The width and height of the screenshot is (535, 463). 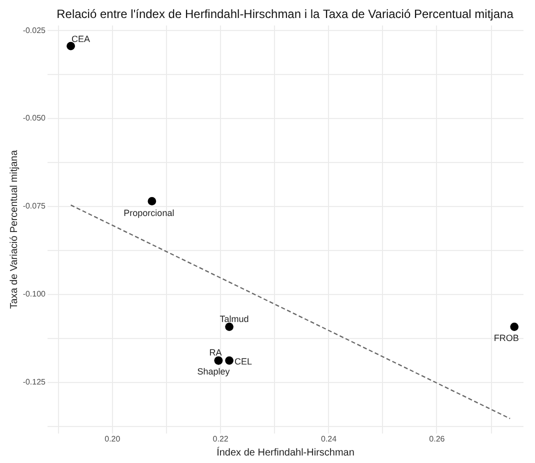 I want to click on annotation: Shapley, so click(x=213, y=371).